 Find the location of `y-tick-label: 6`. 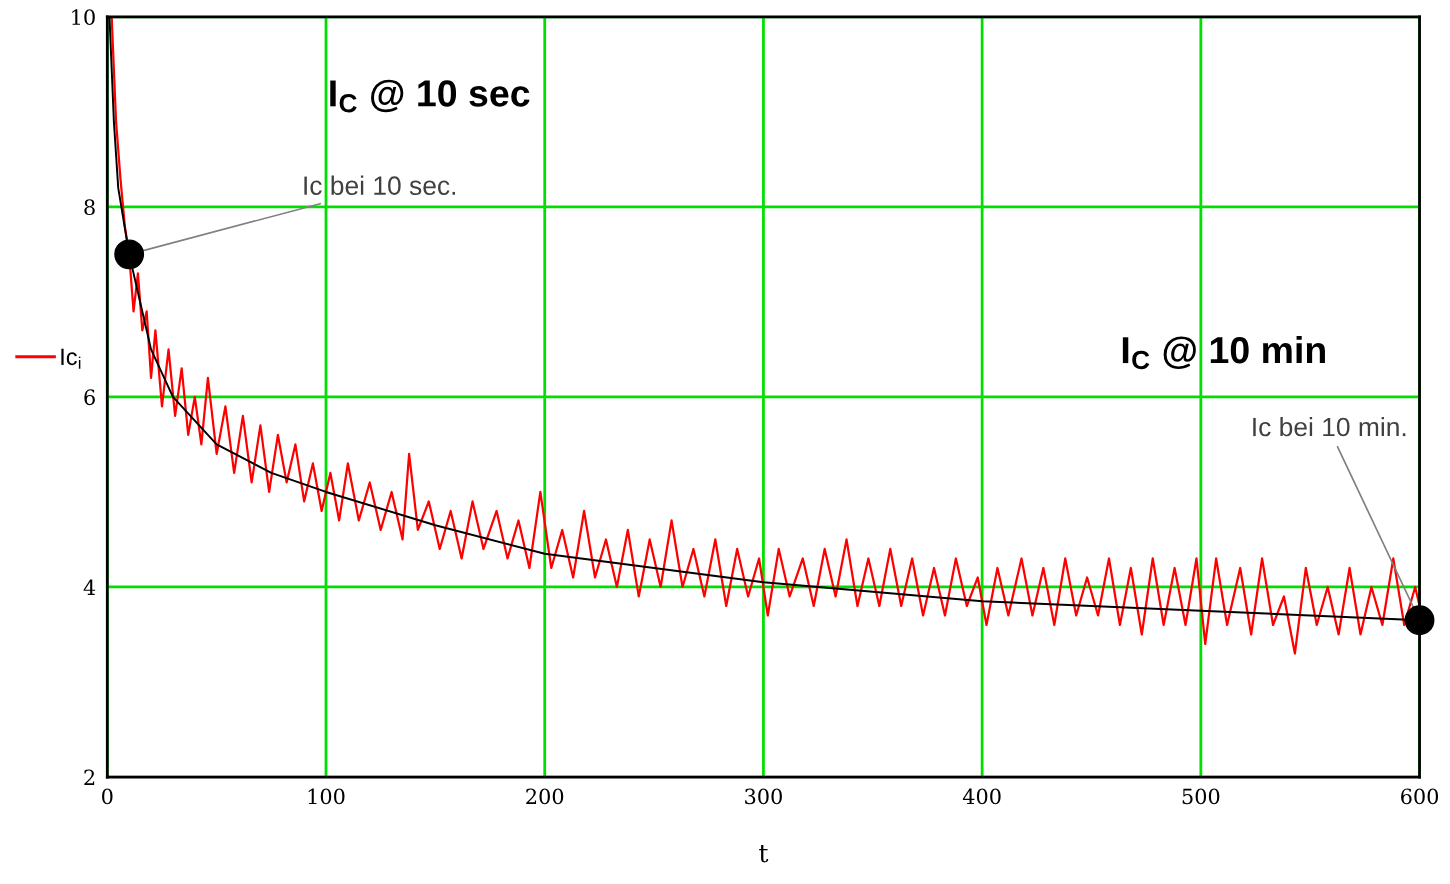

y-tick-label: 6 is located at coordinates (89, 397).